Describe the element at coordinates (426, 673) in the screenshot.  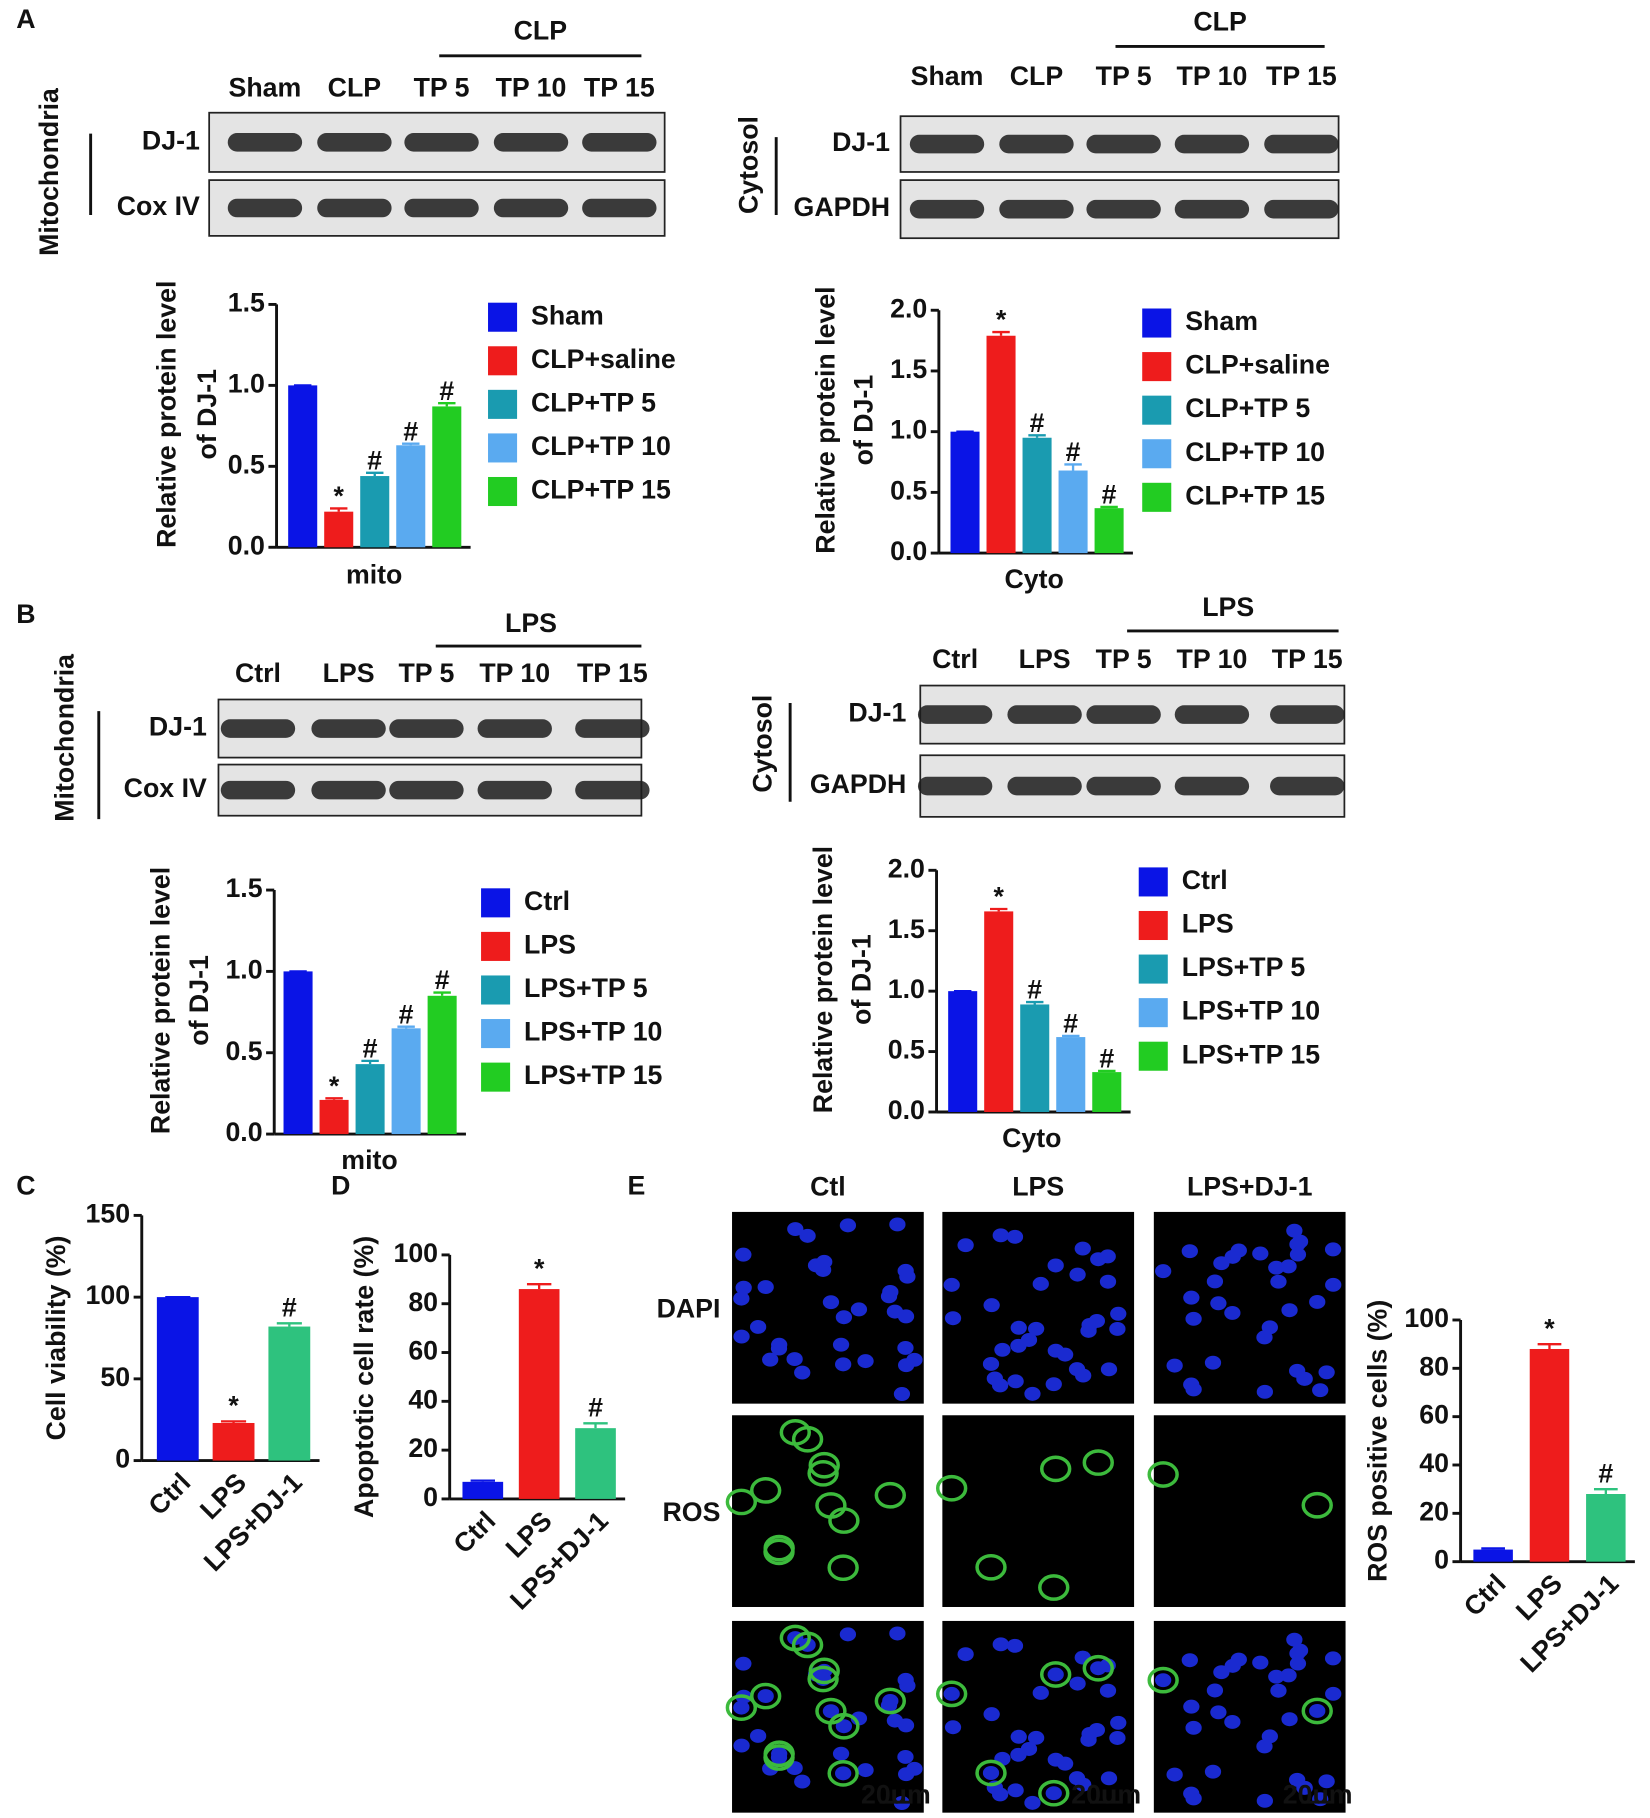
I see `lane-label: TP 5` at that location.